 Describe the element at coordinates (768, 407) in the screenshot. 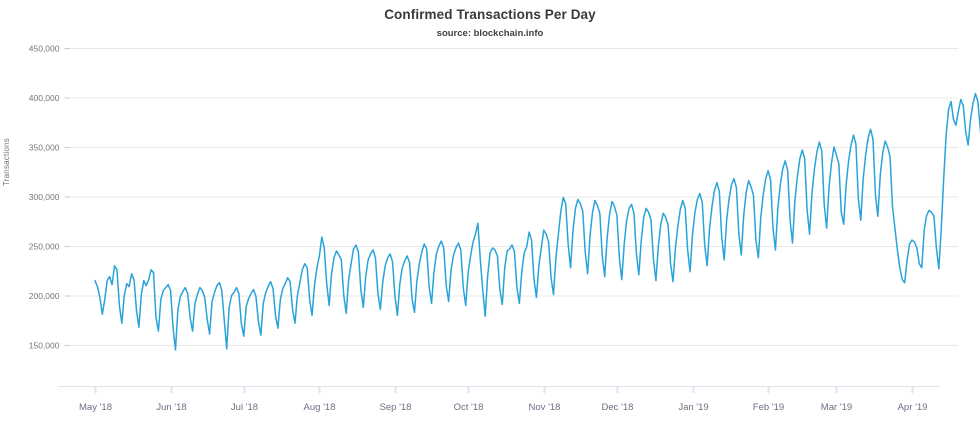

I see `x-tick-label: Feb '19` at that location.